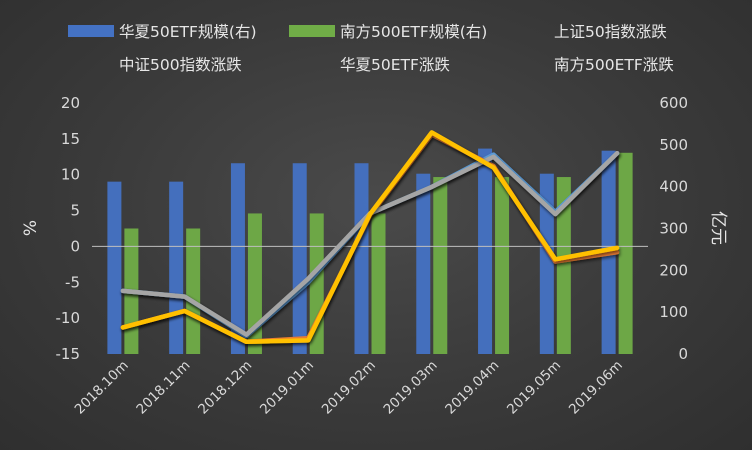 The height and width of the screenshot is (450, 752). What do you see at coordinates (188, 32) in the screenshot?
I see `legend-label: 华夏50ETF规模(右)` at bounding box center [188, 32].